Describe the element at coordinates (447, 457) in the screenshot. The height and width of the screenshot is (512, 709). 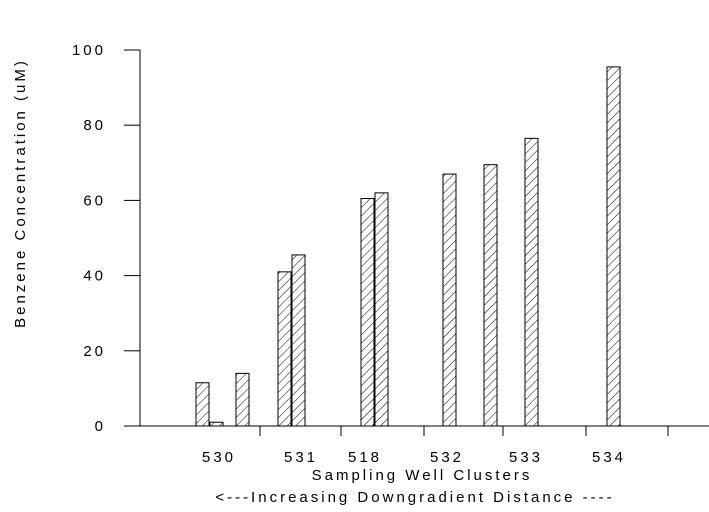
I see `x-category-label-532: 532` at that location.